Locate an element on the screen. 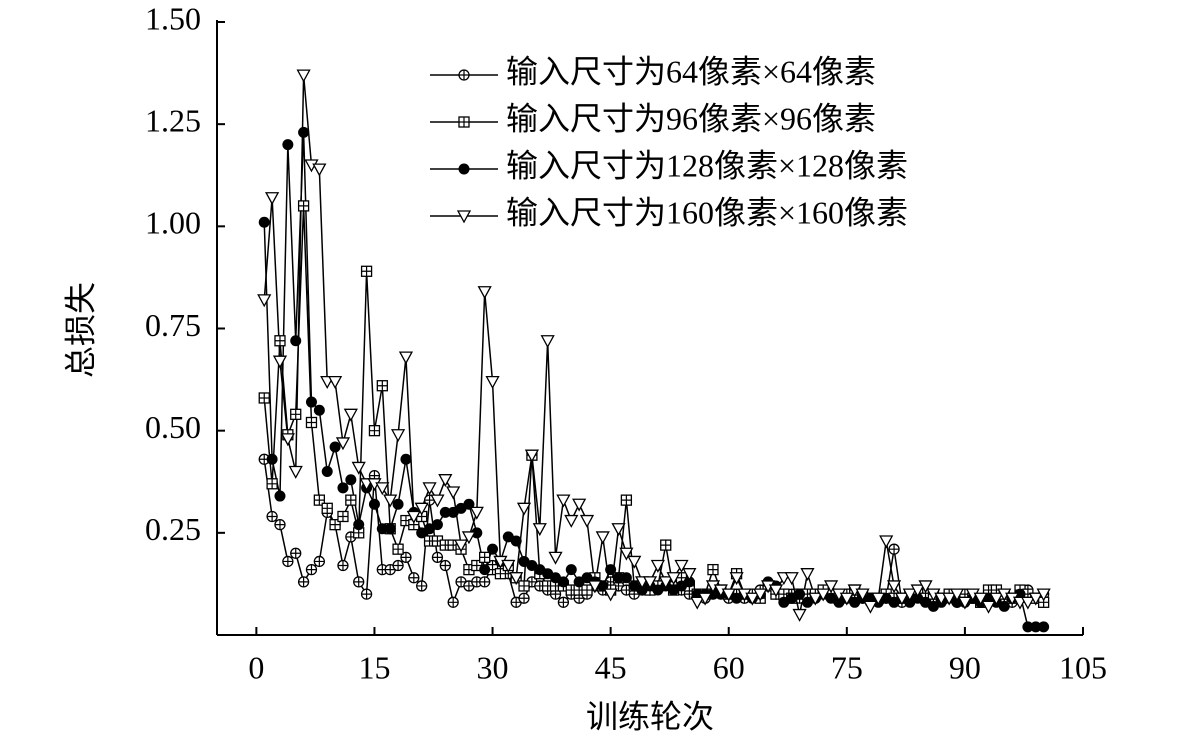  legend-label: 输入尺寸为128像素×128像素 is located at coordinates (707, 165).